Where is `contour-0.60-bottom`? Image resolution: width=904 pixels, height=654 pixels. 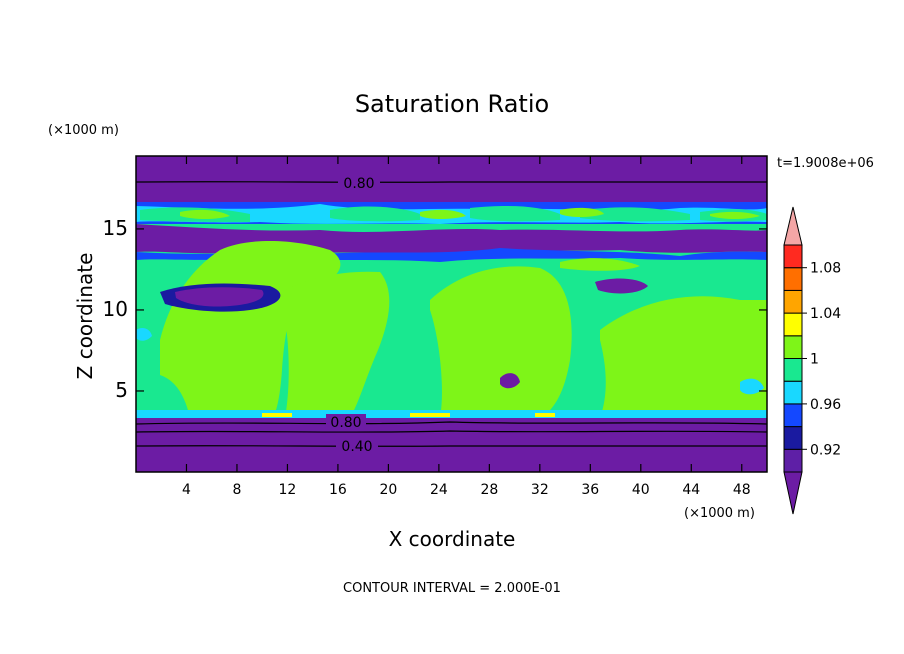 contour-0.60-bottom is located at coordinates (451, 431).